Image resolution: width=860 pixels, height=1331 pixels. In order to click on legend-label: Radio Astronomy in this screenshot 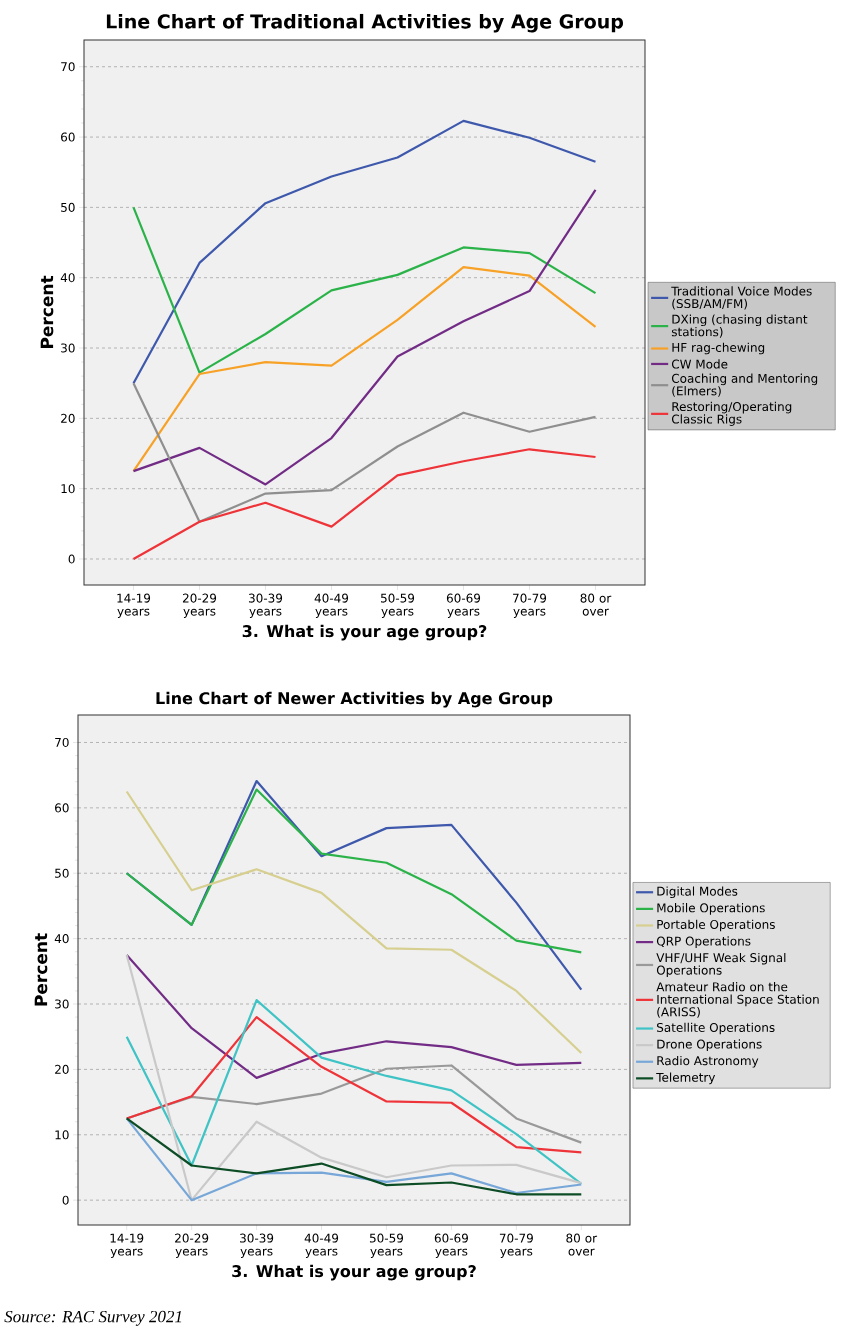, I will do `click(708, 1061)`.